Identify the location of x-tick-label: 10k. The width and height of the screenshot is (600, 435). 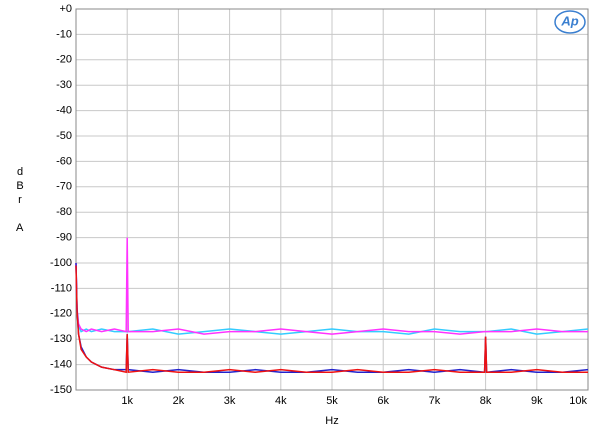
(578, 401).